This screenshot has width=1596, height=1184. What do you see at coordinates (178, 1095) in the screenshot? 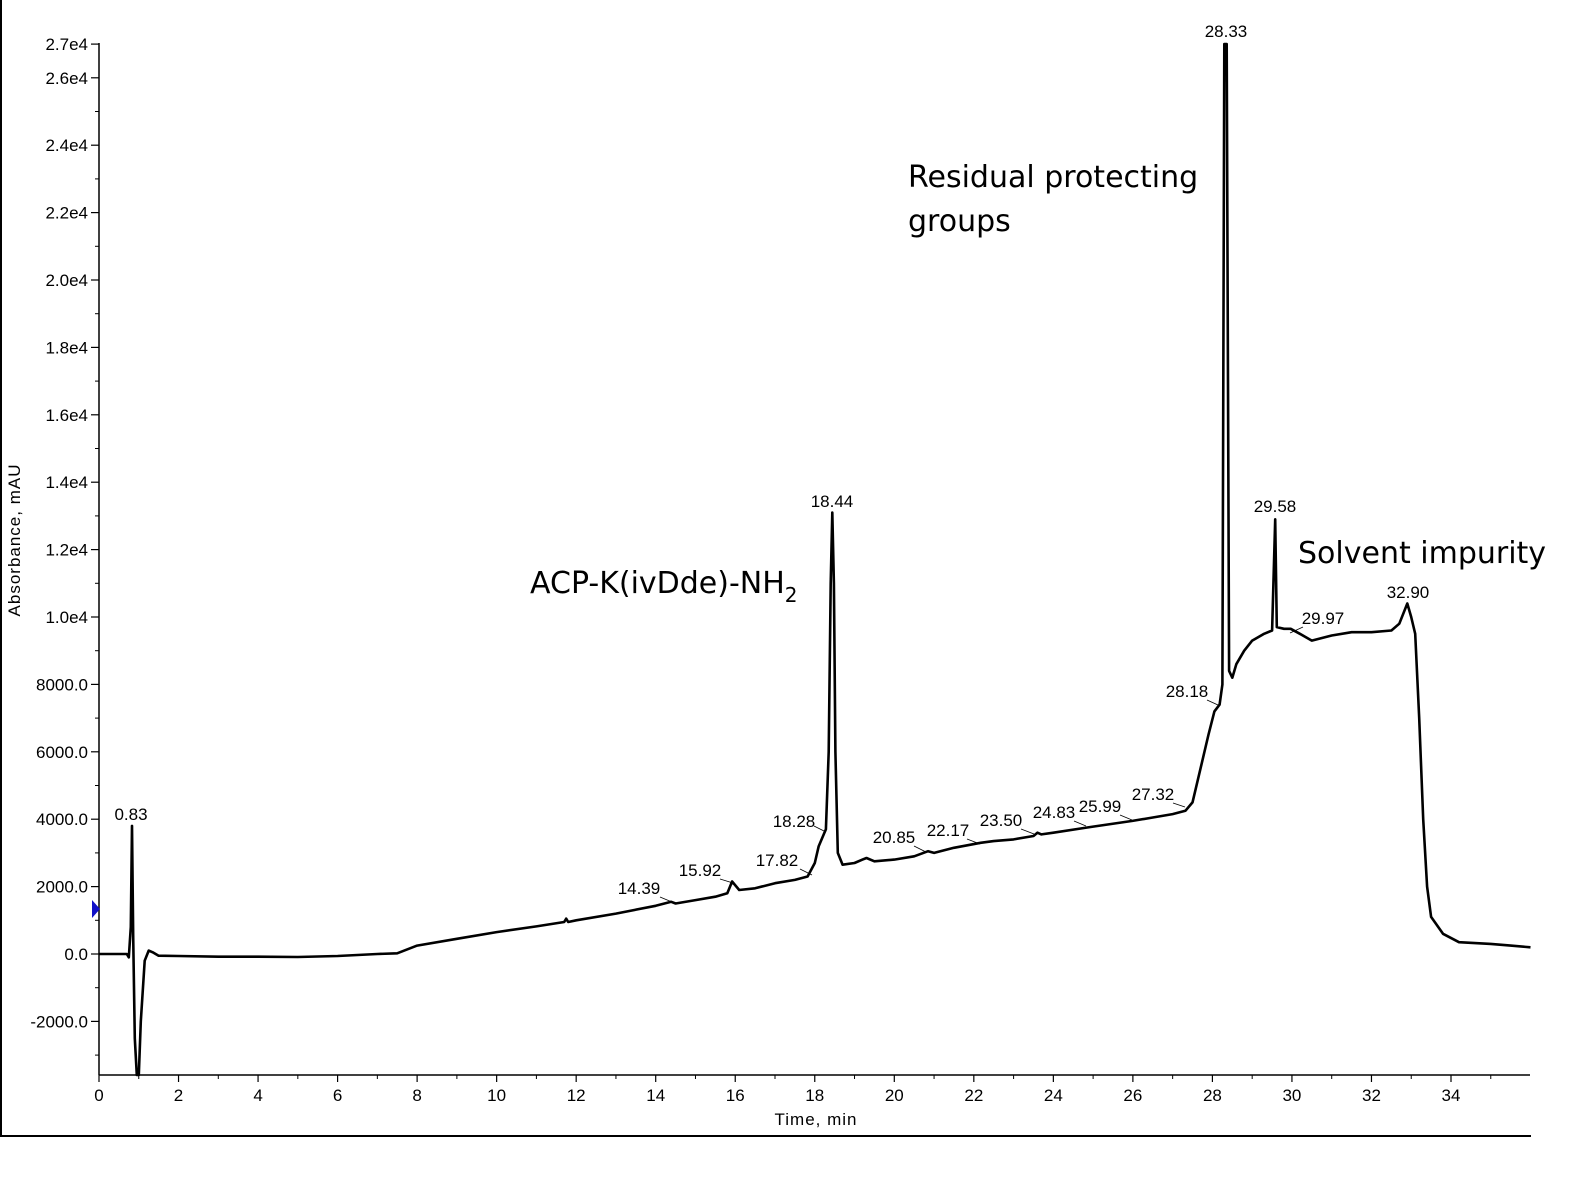
I see `x-tick-label: 2` at bounding box center [178, 1095].